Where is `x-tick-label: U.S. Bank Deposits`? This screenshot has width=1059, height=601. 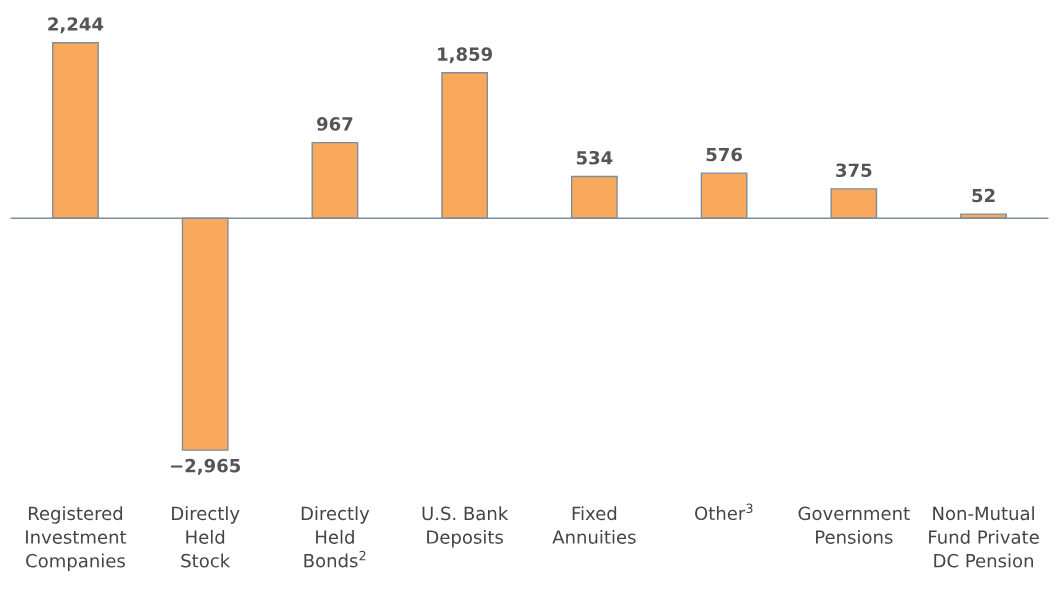 x-tick-label: U.S. Bank Deposits is located at coordinates (465, 527).